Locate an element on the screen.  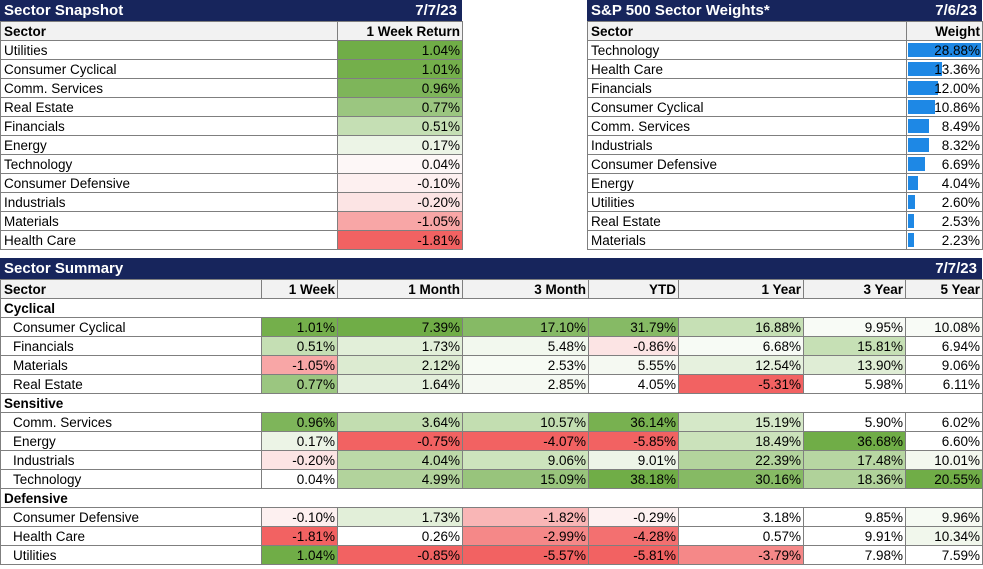
week-return-value: -1.81% is located at coordinates (400, 240).